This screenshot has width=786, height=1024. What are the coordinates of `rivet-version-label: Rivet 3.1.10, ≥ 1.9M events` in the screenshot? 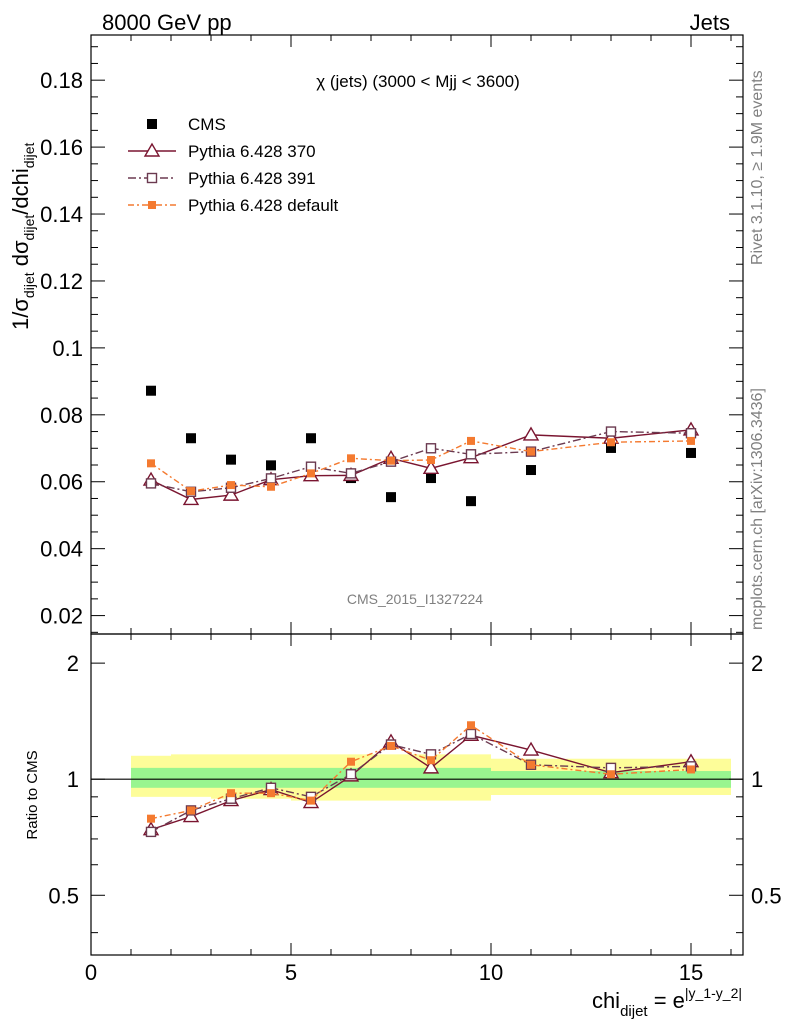 It's located at (757, 167).